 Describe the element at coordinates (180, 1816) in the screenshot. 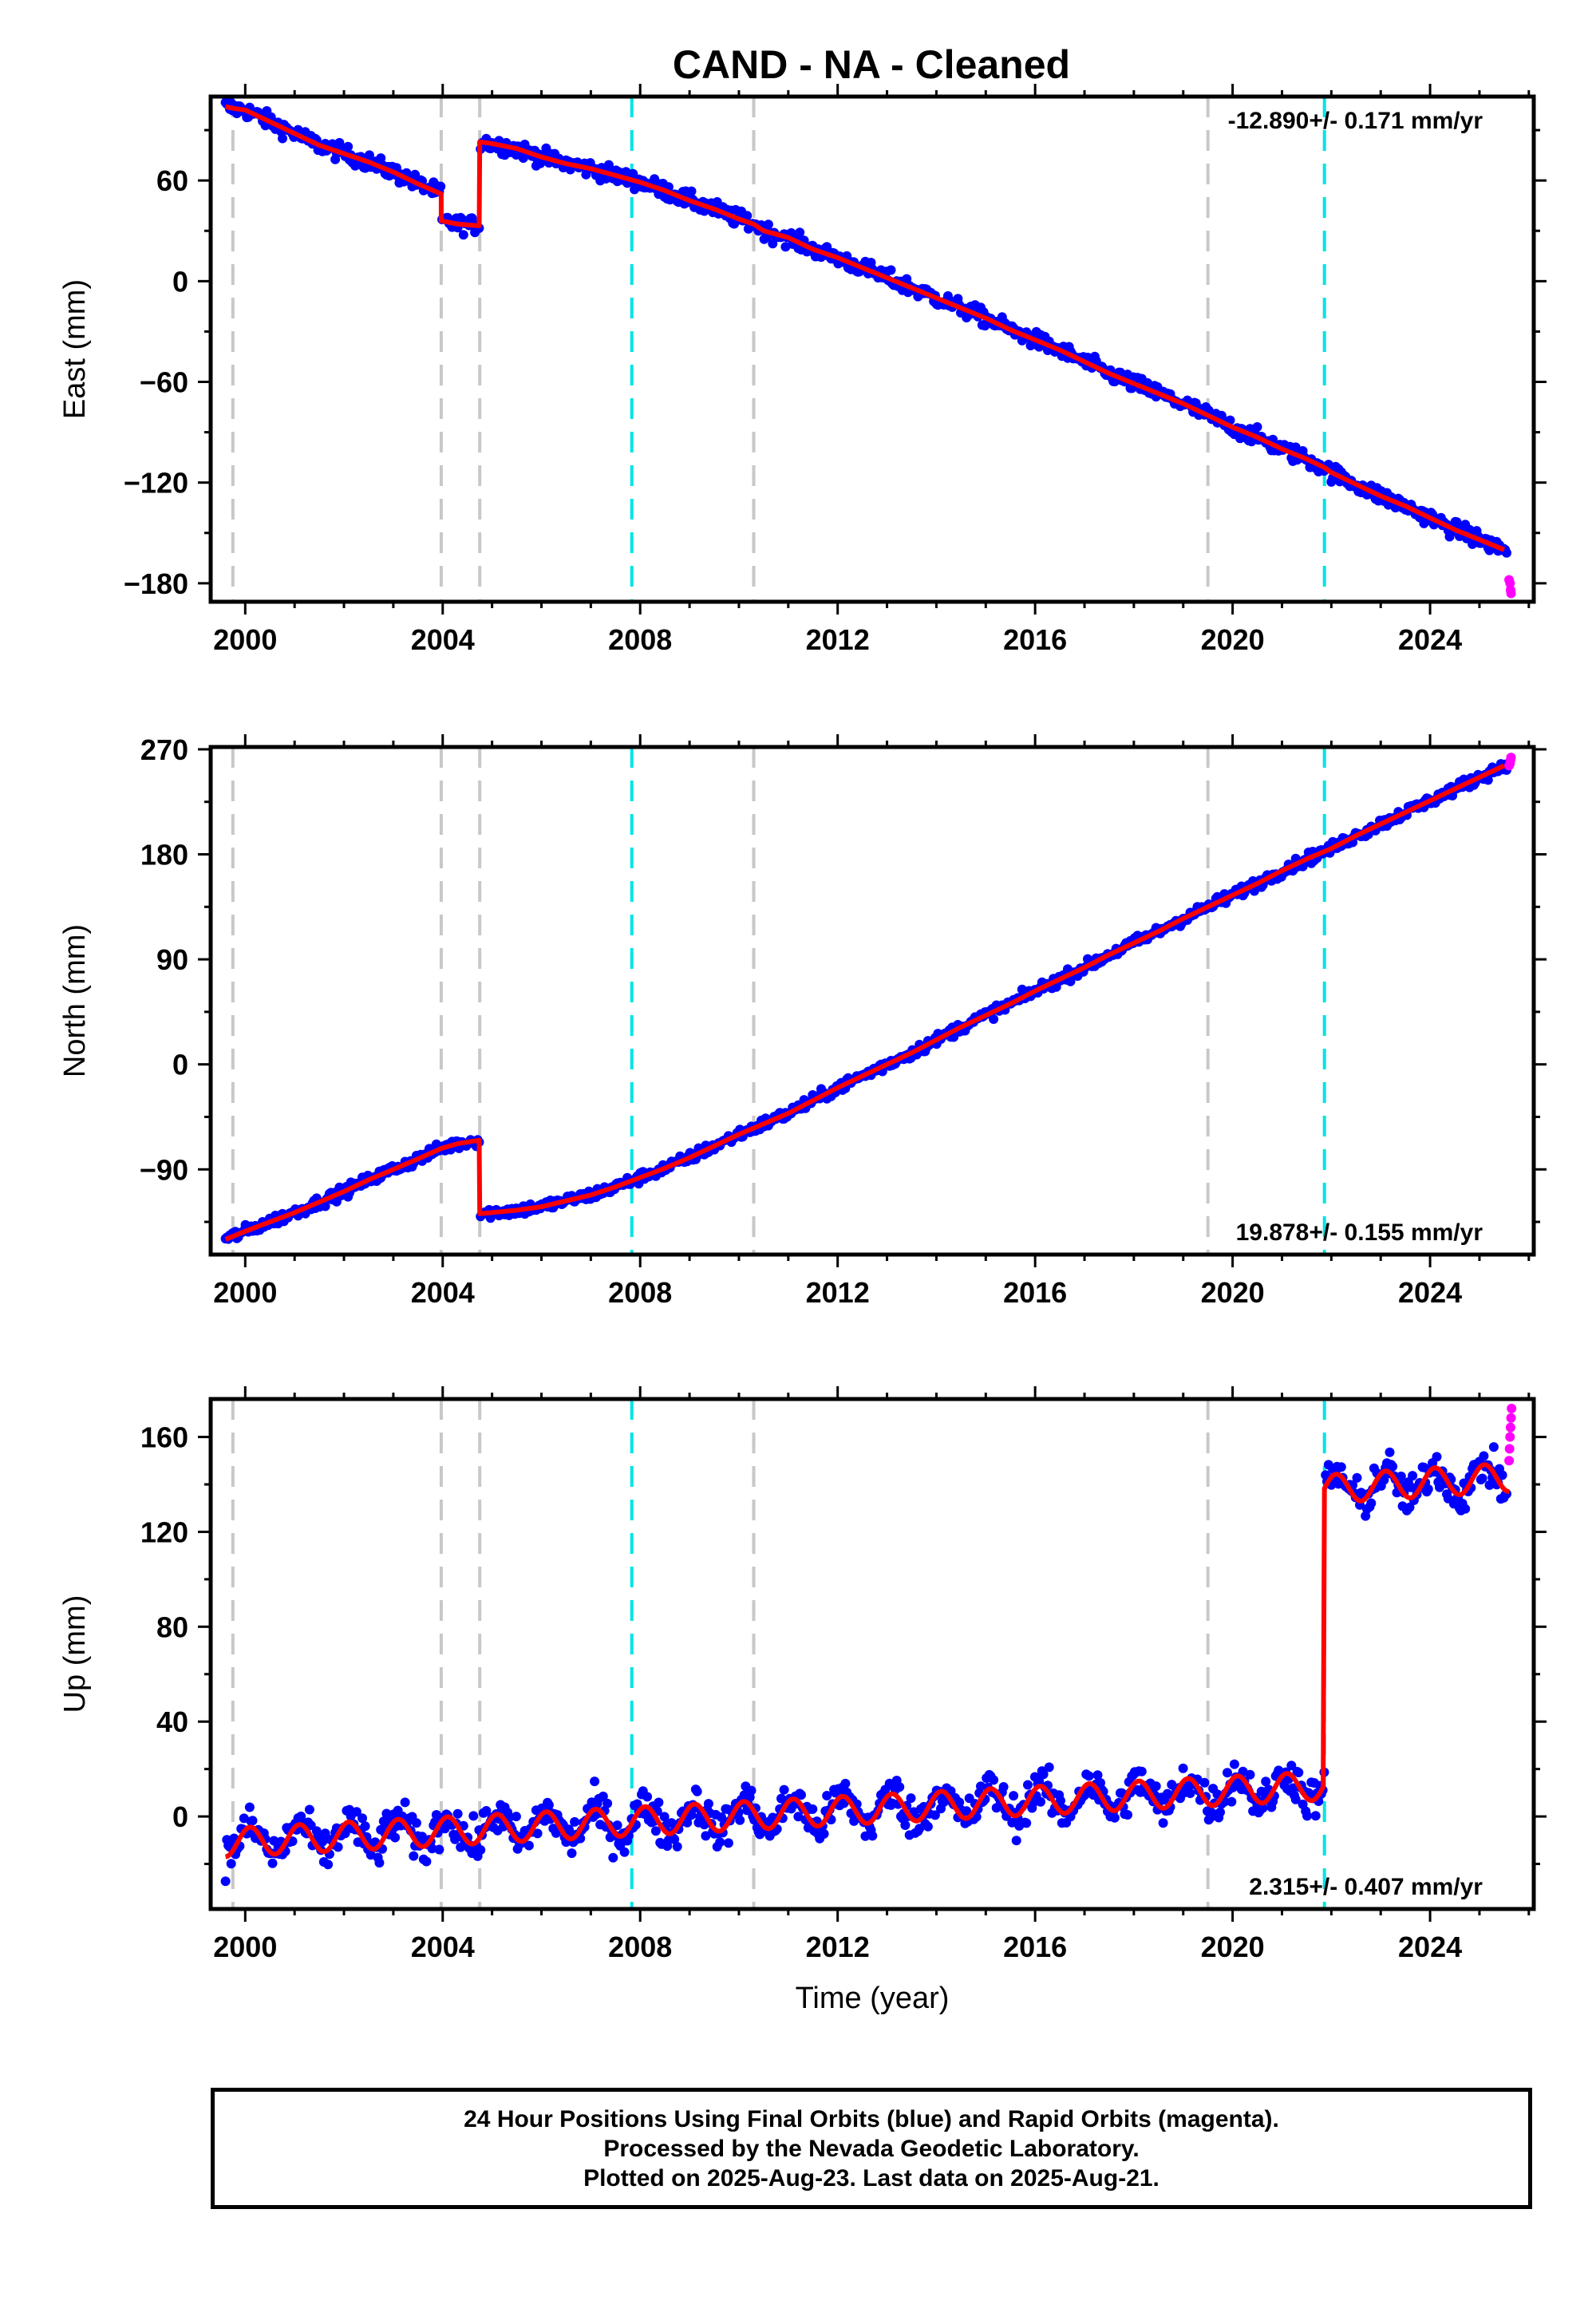

I see `up-y-tick-label: 0` at that location.